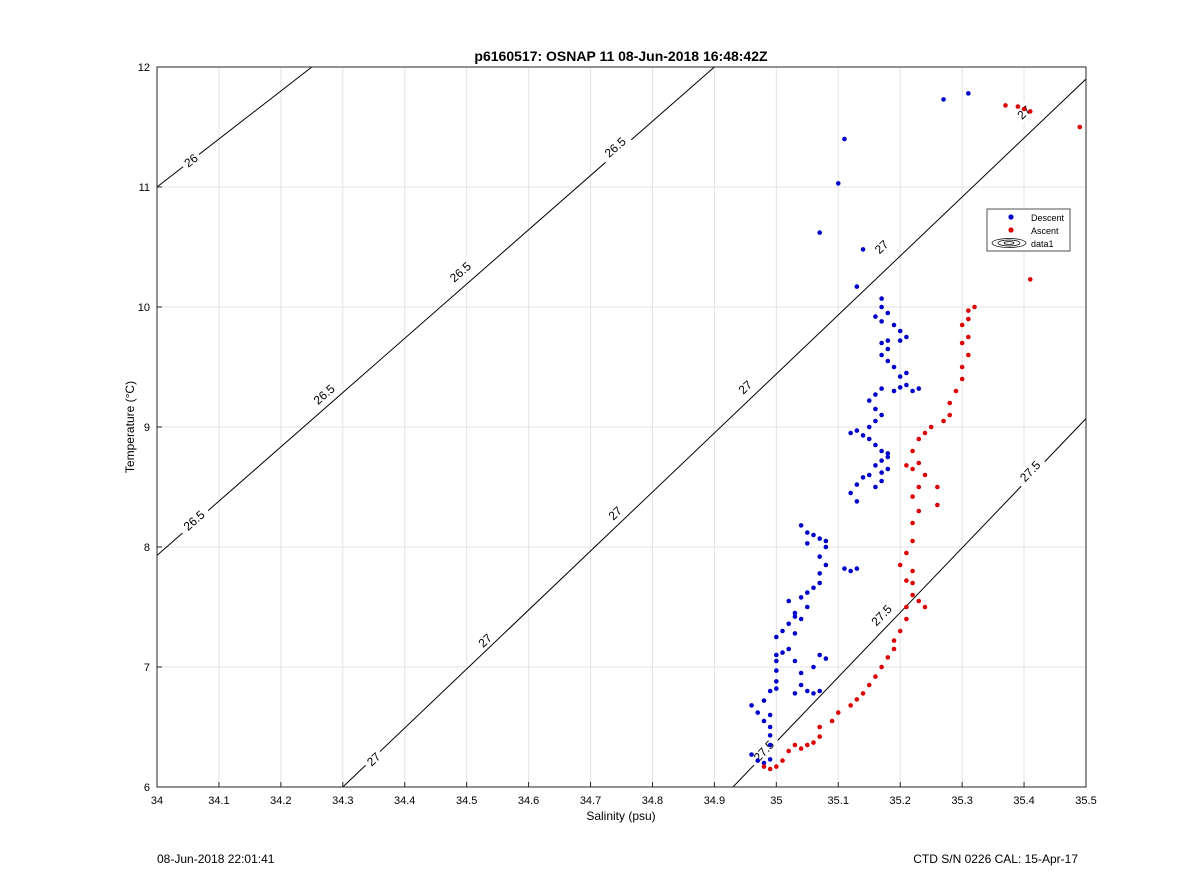 The height and width of the screenshot is (885, 1200). Describe the element at coordinates (1045, 231) in the screenshot. I see `legend-ascent-label: Ascent` at that location.